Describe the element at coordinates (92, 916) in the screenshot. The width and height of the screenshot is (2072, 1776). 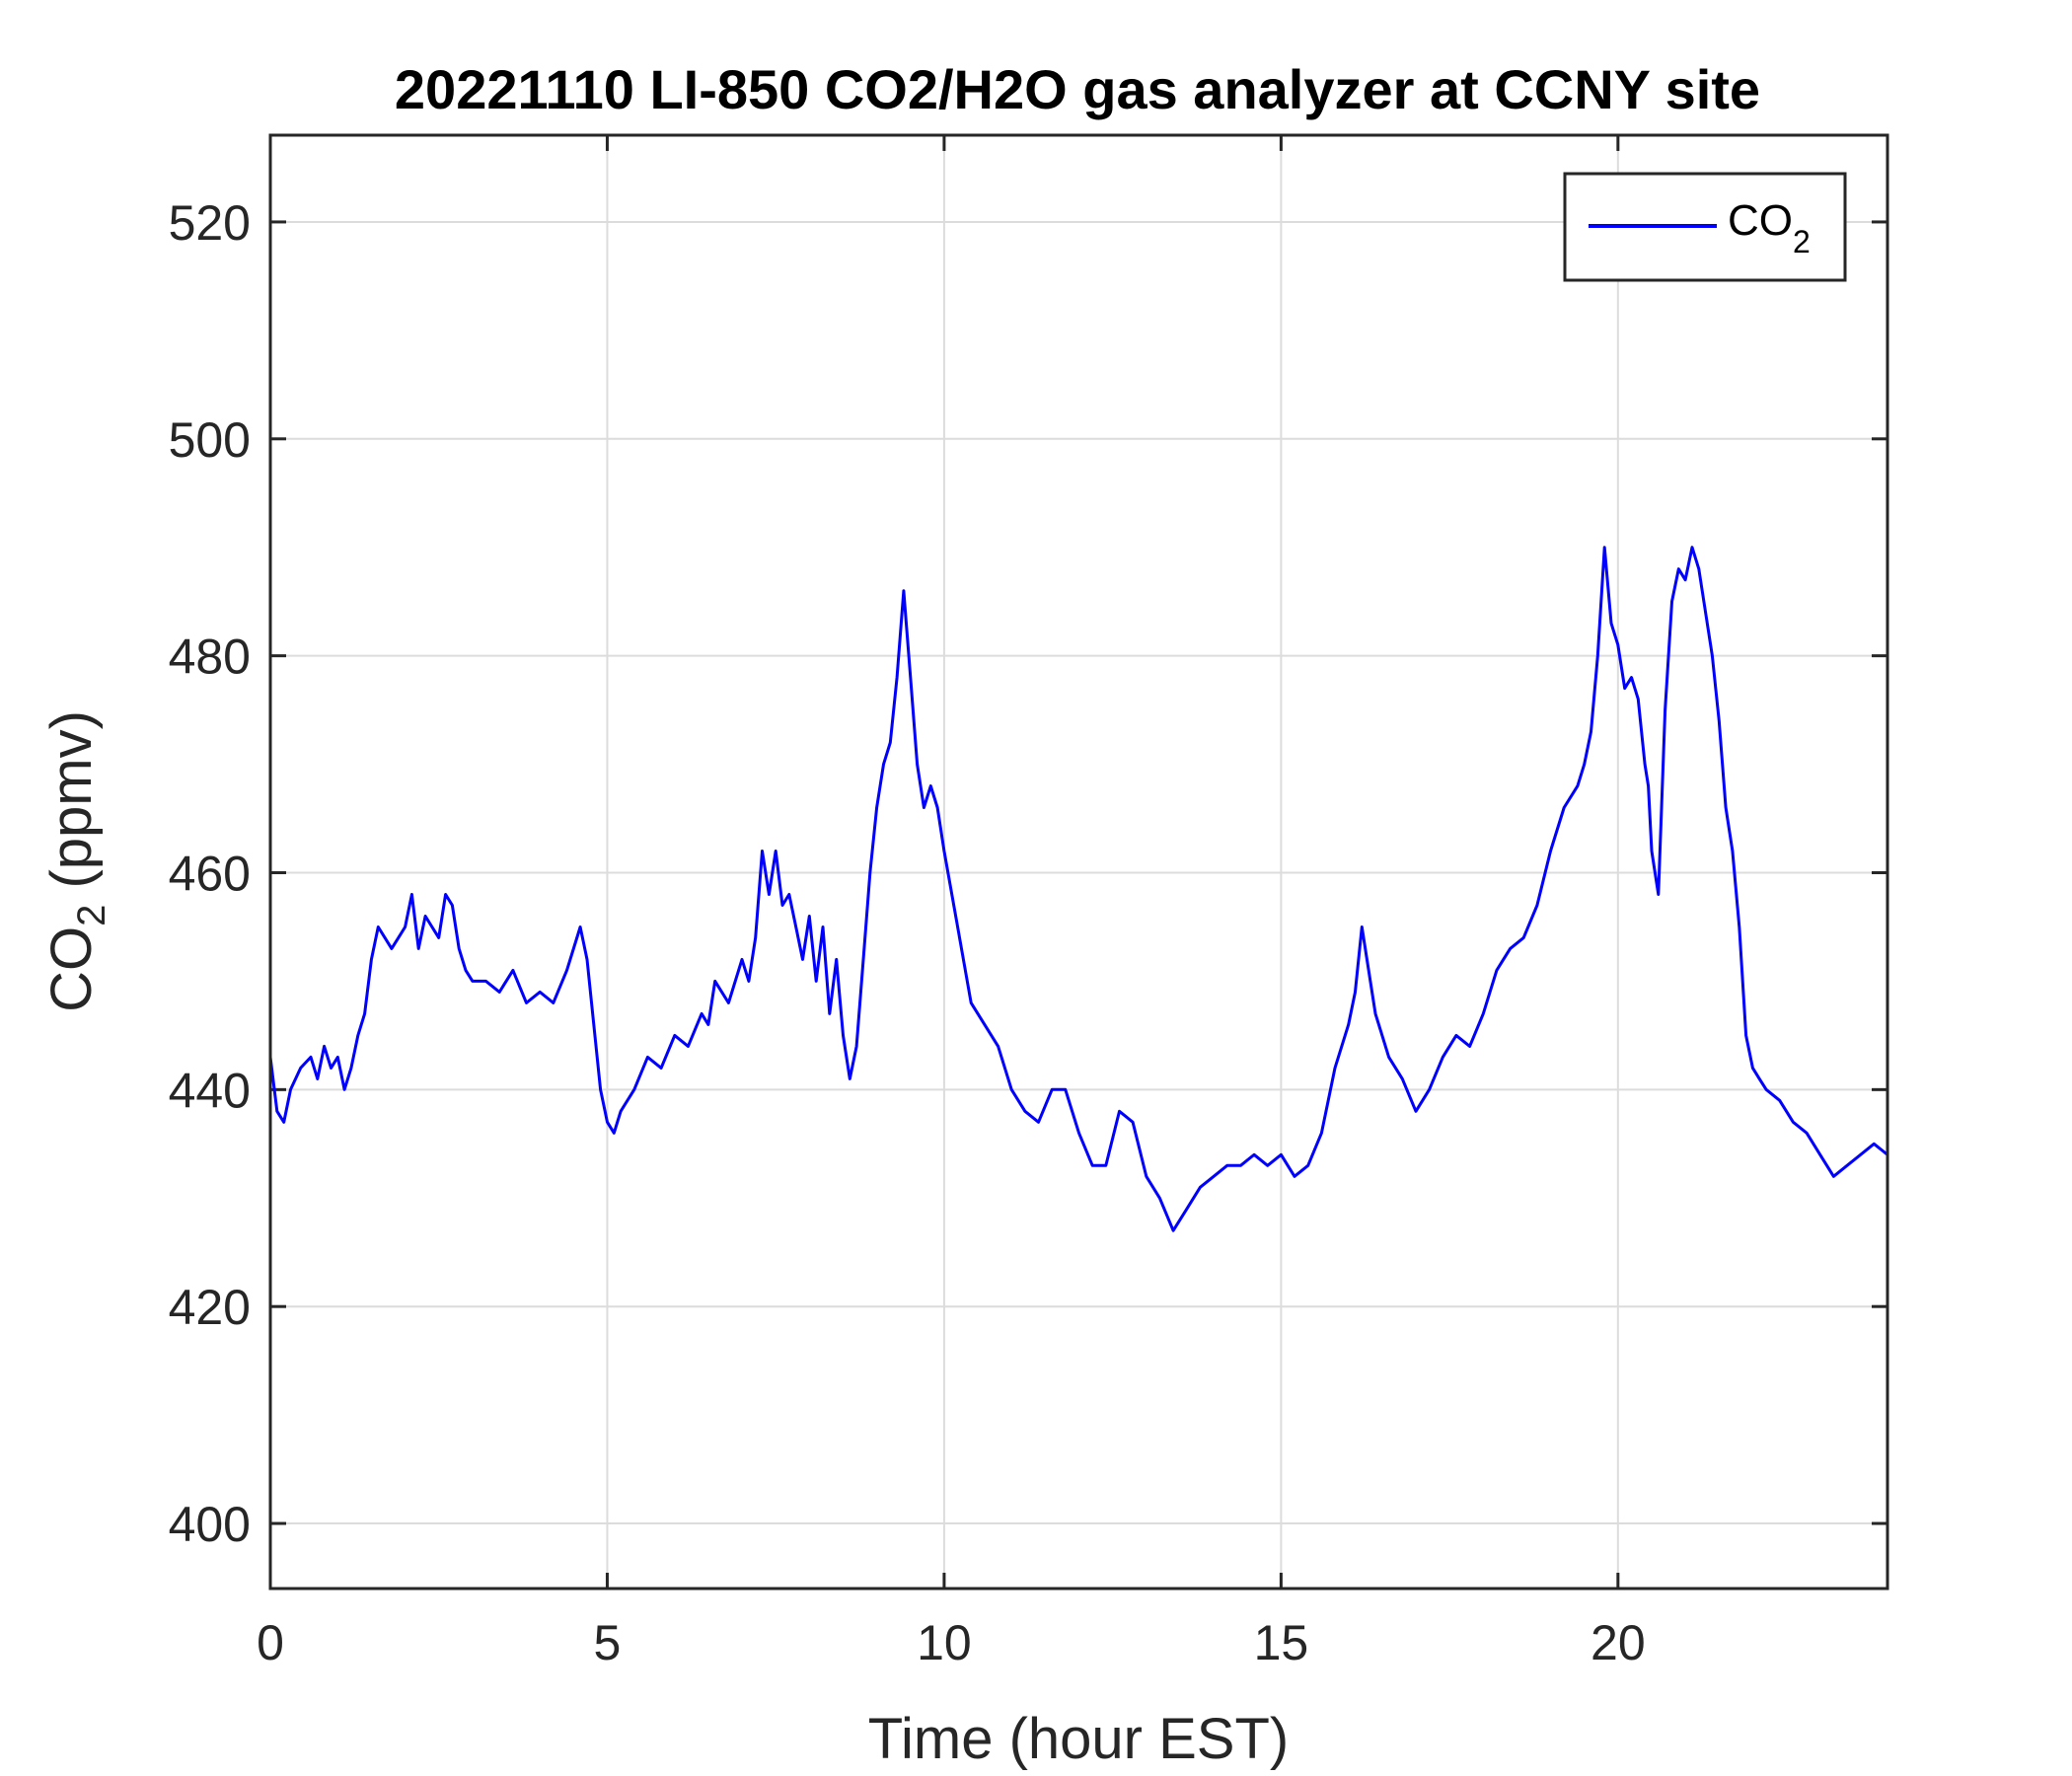
I see `y-axis-label-subscript: 2` at that location.